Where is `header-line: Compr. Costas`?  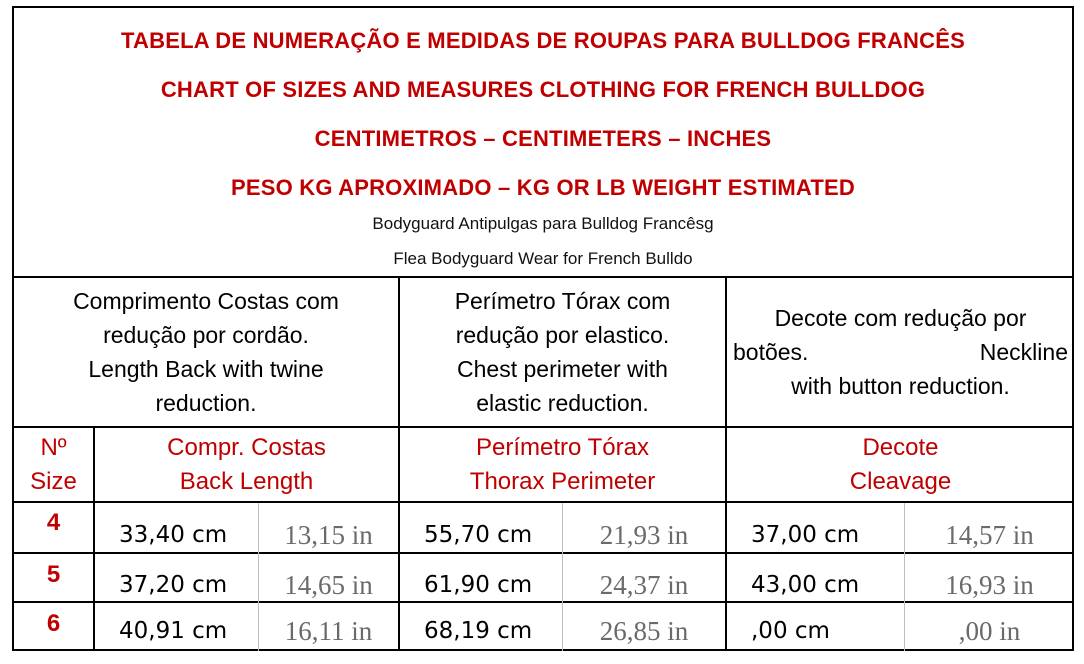
header-line: Compr. Costas is located at coordinates (246, 447).